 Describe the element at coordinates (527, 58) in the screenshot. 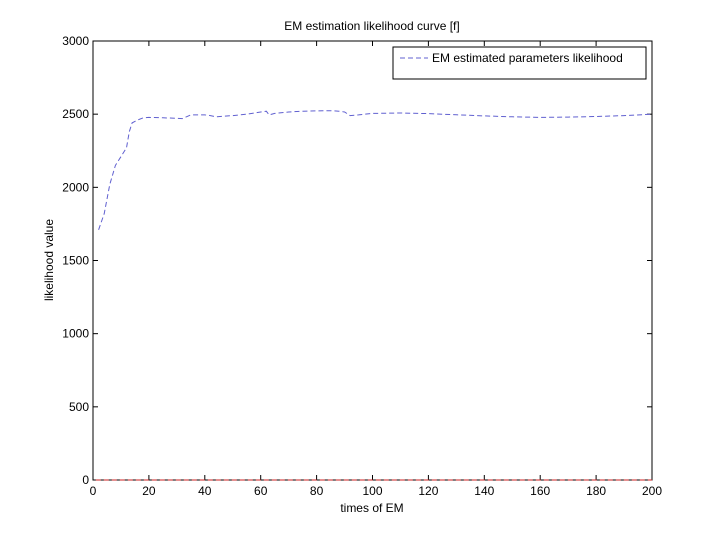

I see `legend-entry-label: EM estimated parameters likelihood` at that location.